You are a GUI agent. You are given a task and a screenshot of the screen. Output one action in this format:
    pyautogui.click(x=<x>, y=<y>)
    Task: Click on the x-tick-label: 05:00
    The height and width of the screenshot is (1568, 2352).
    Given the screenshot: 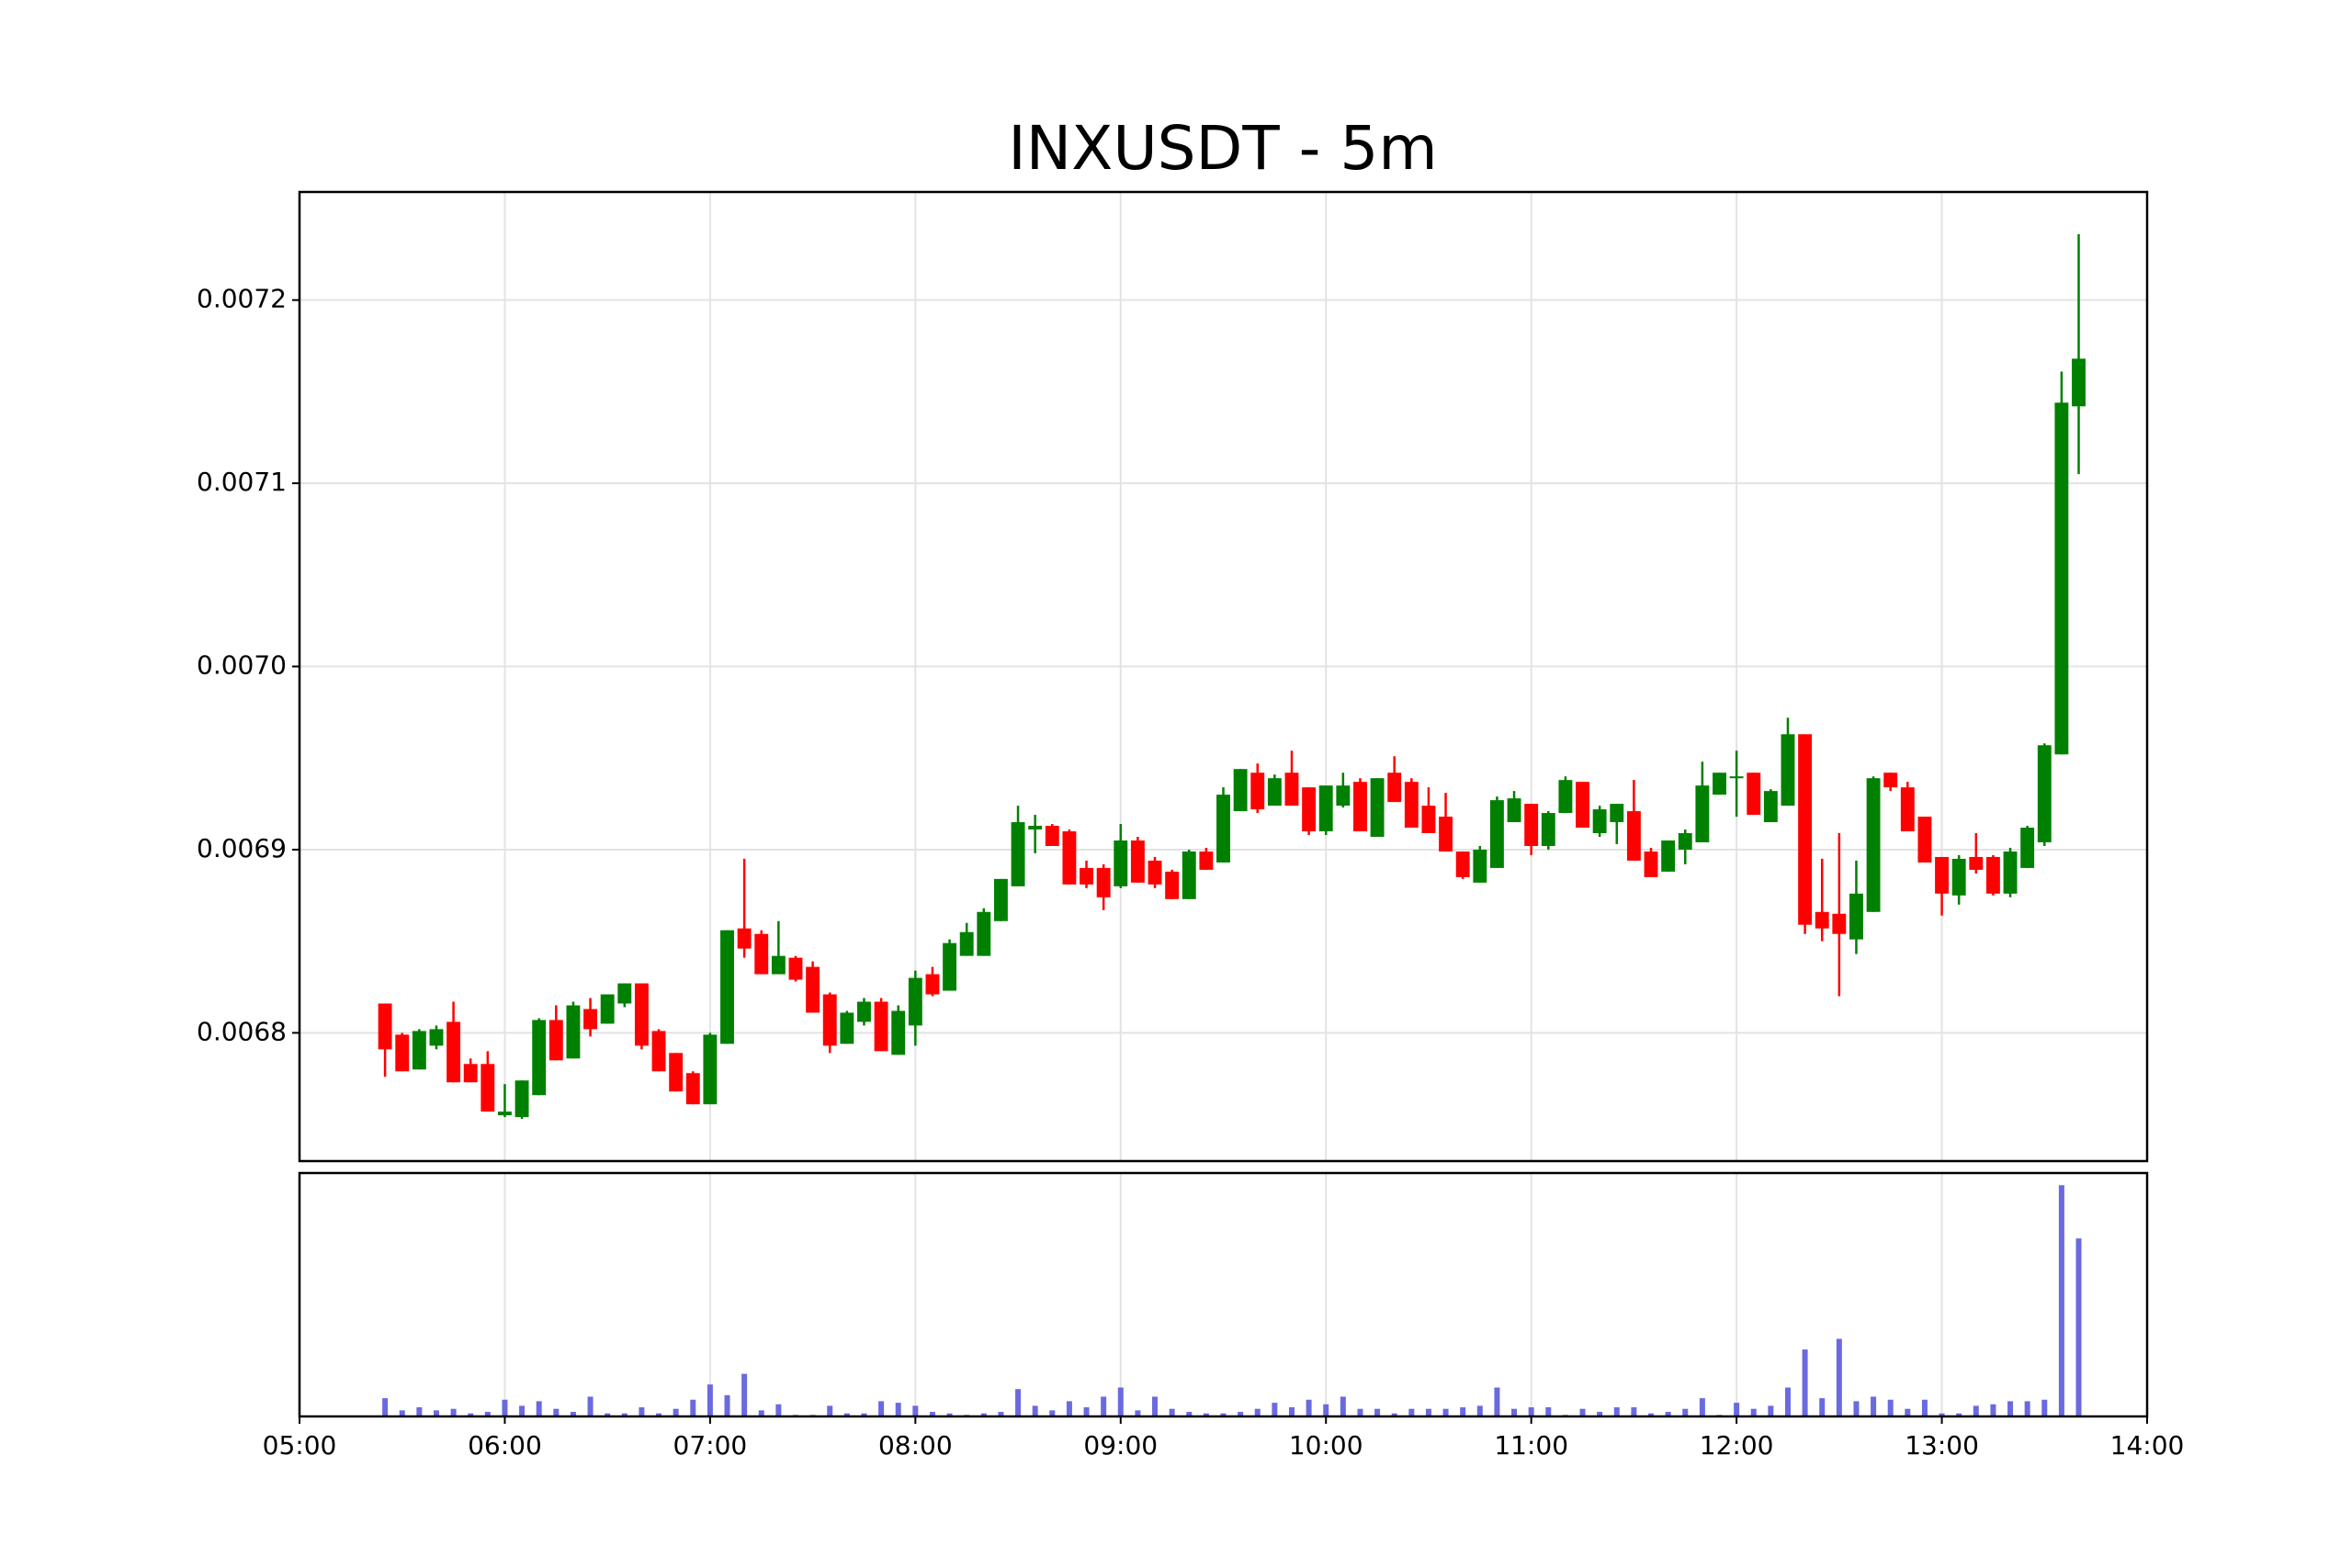 What is the action you would take?
    pyautogui.click(x=300, y=1445)
    